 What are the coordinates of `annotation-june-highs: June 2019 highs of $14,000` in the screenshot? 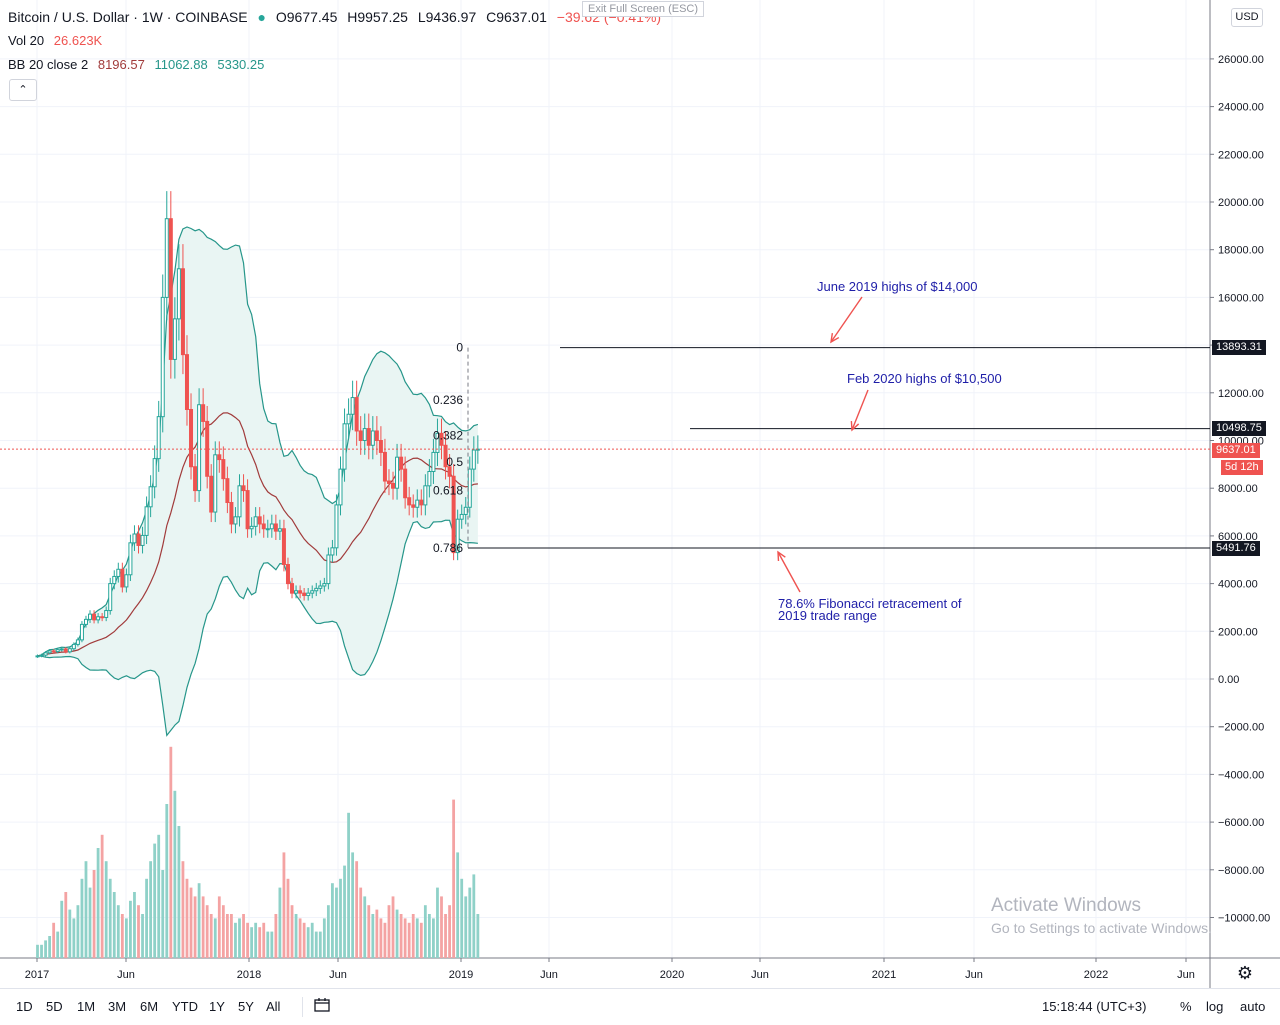 It's located at (897, 286).